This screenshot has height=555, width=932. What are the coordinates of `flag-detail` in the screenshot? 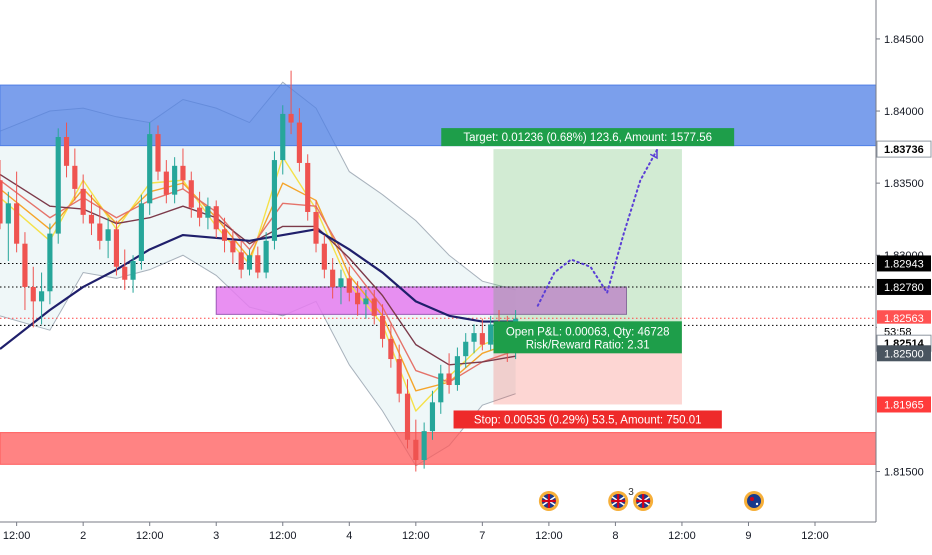 It's located at (752, 499).